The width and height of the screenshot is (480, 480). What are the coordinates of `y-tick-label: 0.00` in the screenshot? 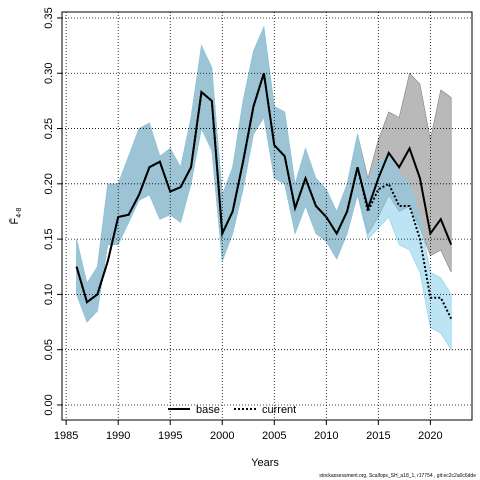 It's located at (49, 404).